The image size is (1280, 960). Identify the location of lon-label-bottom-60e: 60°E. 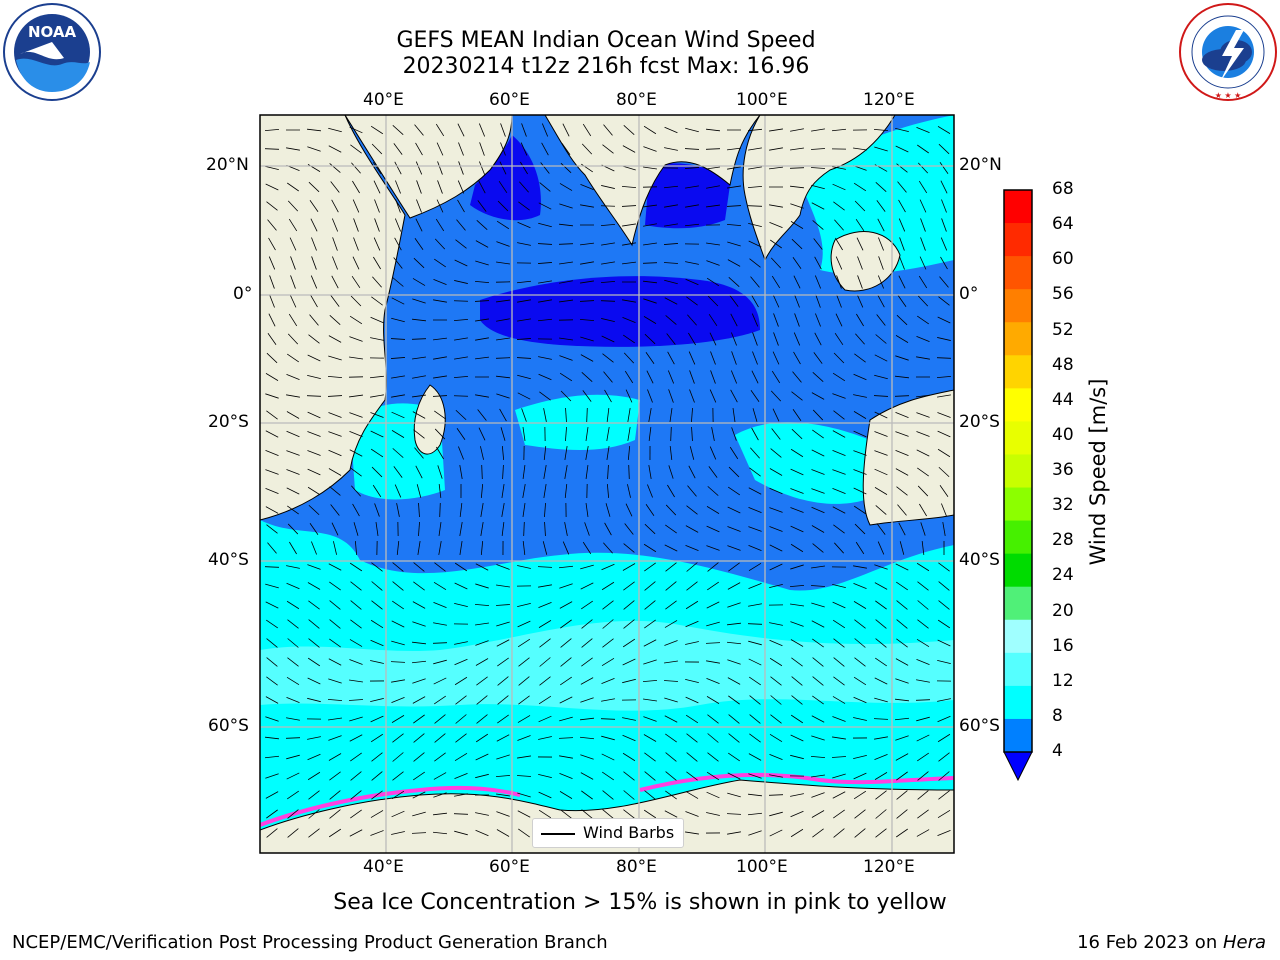
(509, 867).